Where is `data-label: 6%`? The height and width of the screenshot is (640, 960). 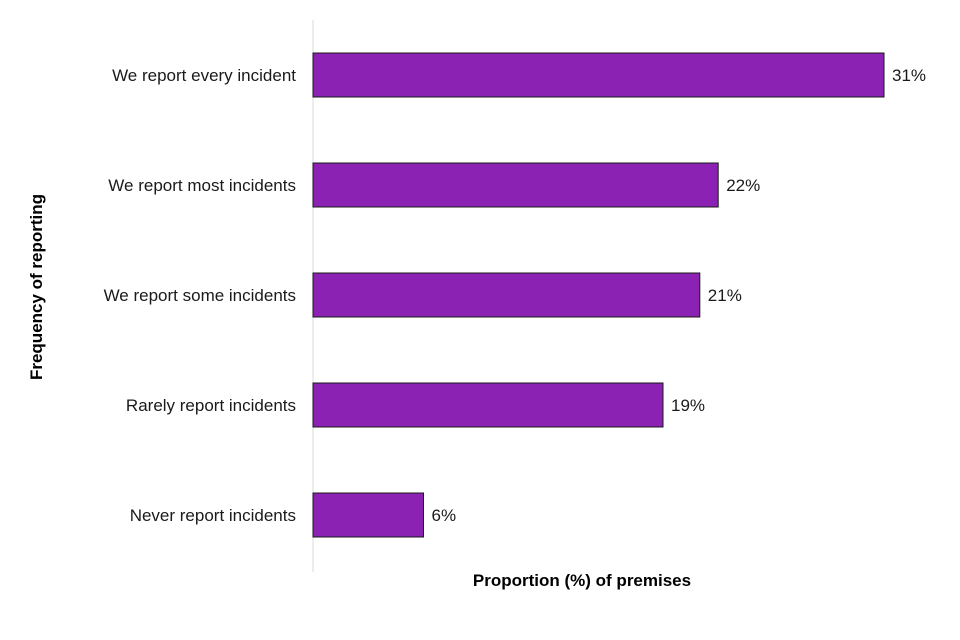
data-label: 6% is located at coordinates (444, 515).